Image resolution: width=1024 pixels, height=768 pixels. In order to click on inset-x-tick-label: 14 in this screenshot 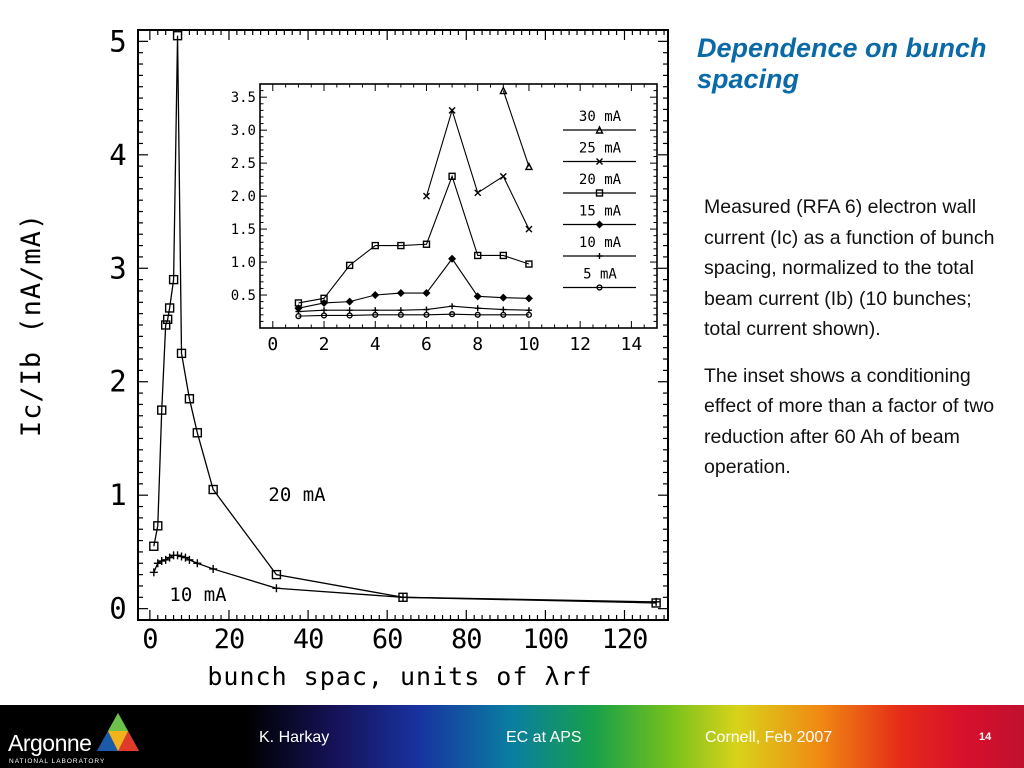, I will do `click(632, 344)`.